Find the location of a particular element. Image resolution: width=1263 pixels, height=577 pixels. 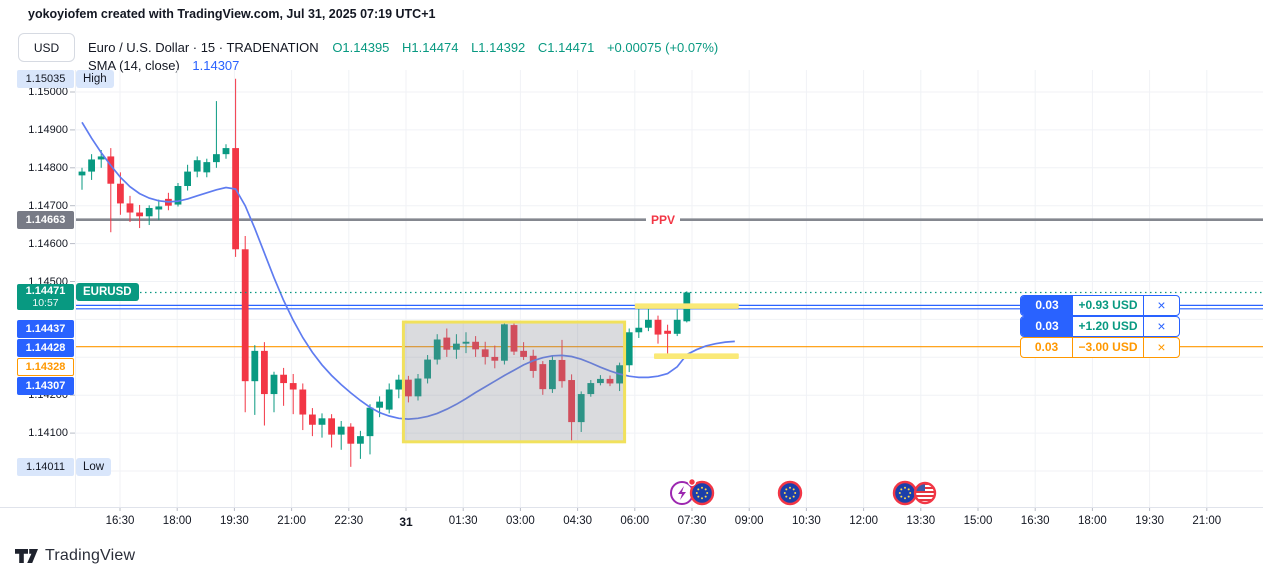

position-row-0: 0.03 +0.93 USD × is located at coordinates (1100, 305).